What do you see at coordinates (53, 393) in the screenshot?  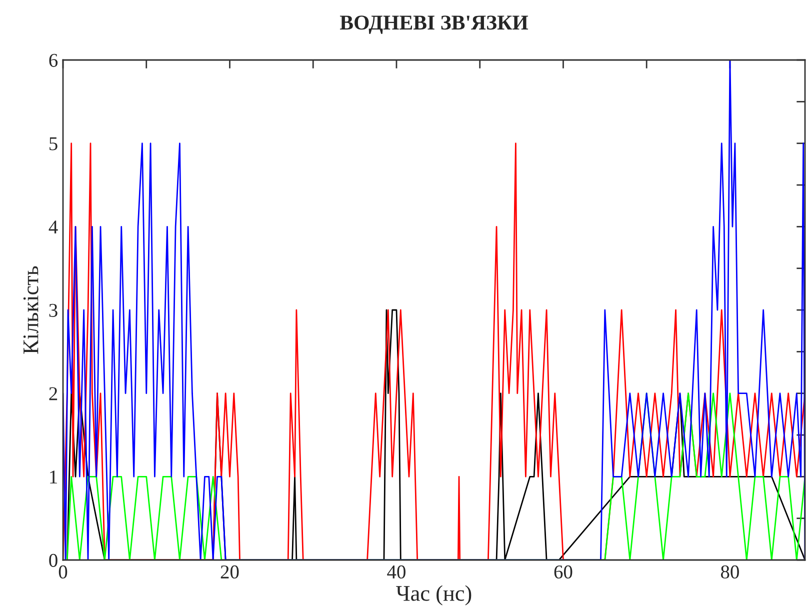 I see `y-tick-label: 2` at bounding box center [53, 393].